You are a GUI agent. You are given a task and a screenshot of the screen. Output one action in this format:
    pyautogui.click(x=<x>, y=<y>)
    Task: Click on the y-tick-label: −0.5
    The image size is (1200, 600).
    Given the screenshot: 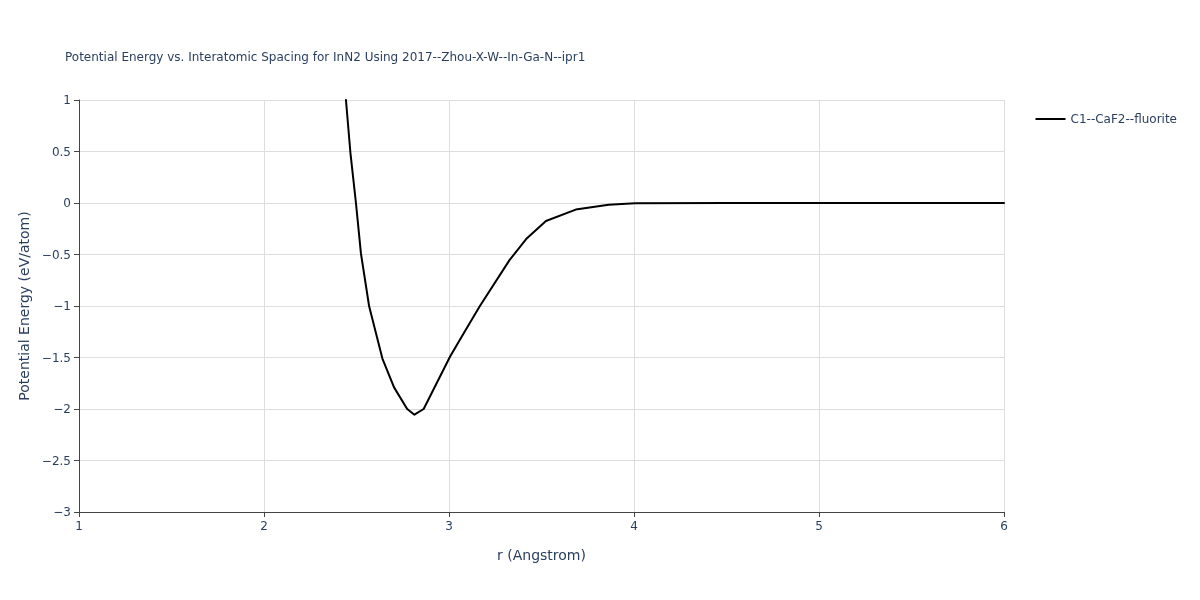 What is the action you would take?
    pyautogui.click(x=56, y=254)
    